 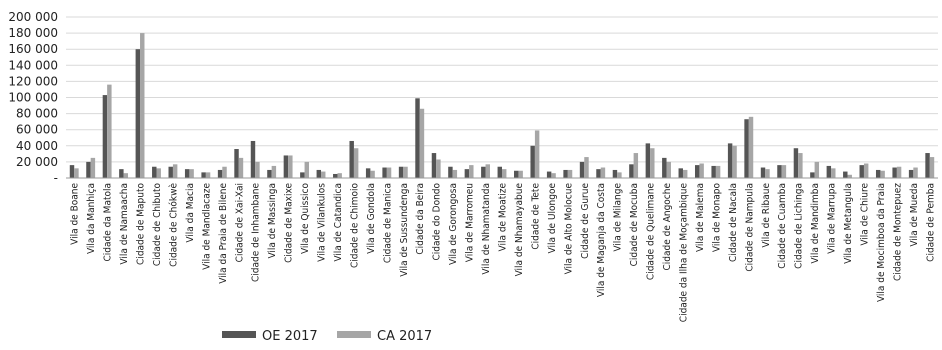 What do you see at coordinates (37, 114) in the screenshot?
I see `y-tick-label: 80 000` at bounding box center [37, 114].